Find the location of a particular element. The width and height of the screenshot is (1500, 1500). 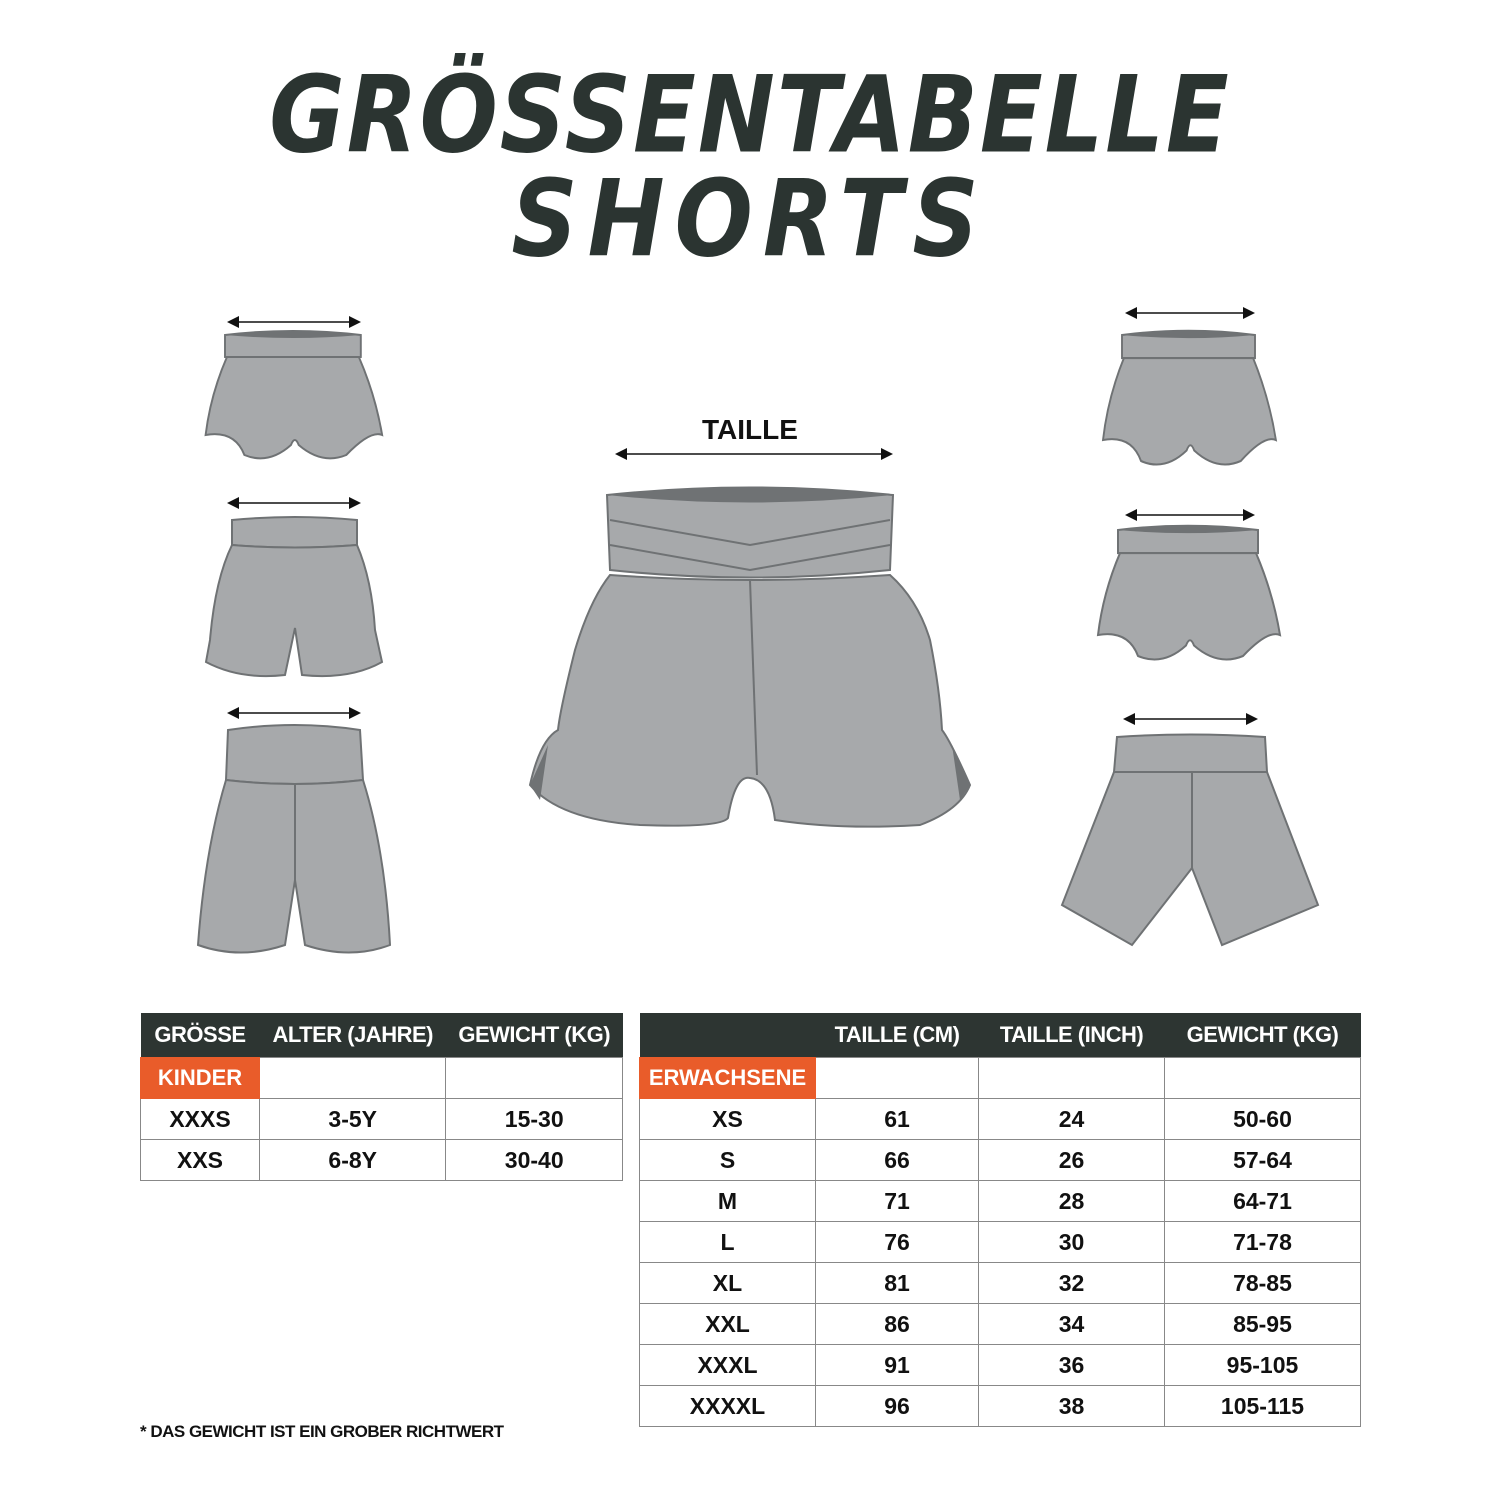

main-shorts is located at coordinates (750, 638).